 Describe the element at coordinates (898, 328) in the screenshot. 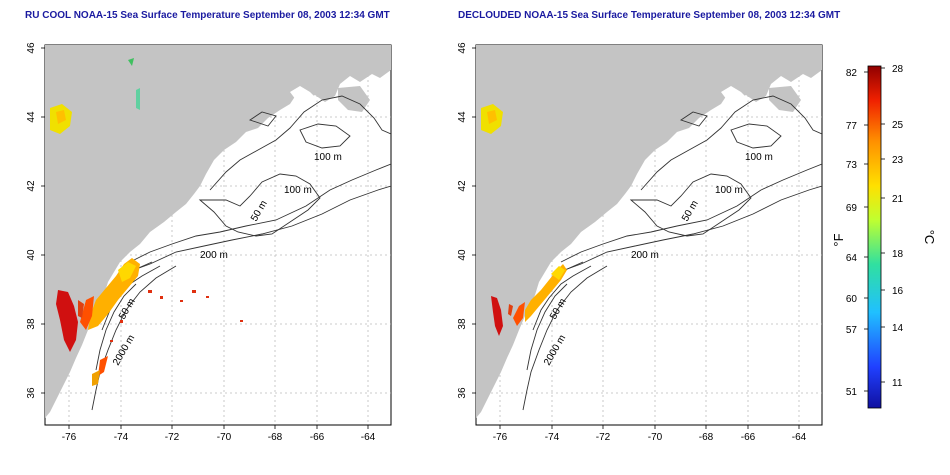

I see `celsius-tick-label: 14` at that location.